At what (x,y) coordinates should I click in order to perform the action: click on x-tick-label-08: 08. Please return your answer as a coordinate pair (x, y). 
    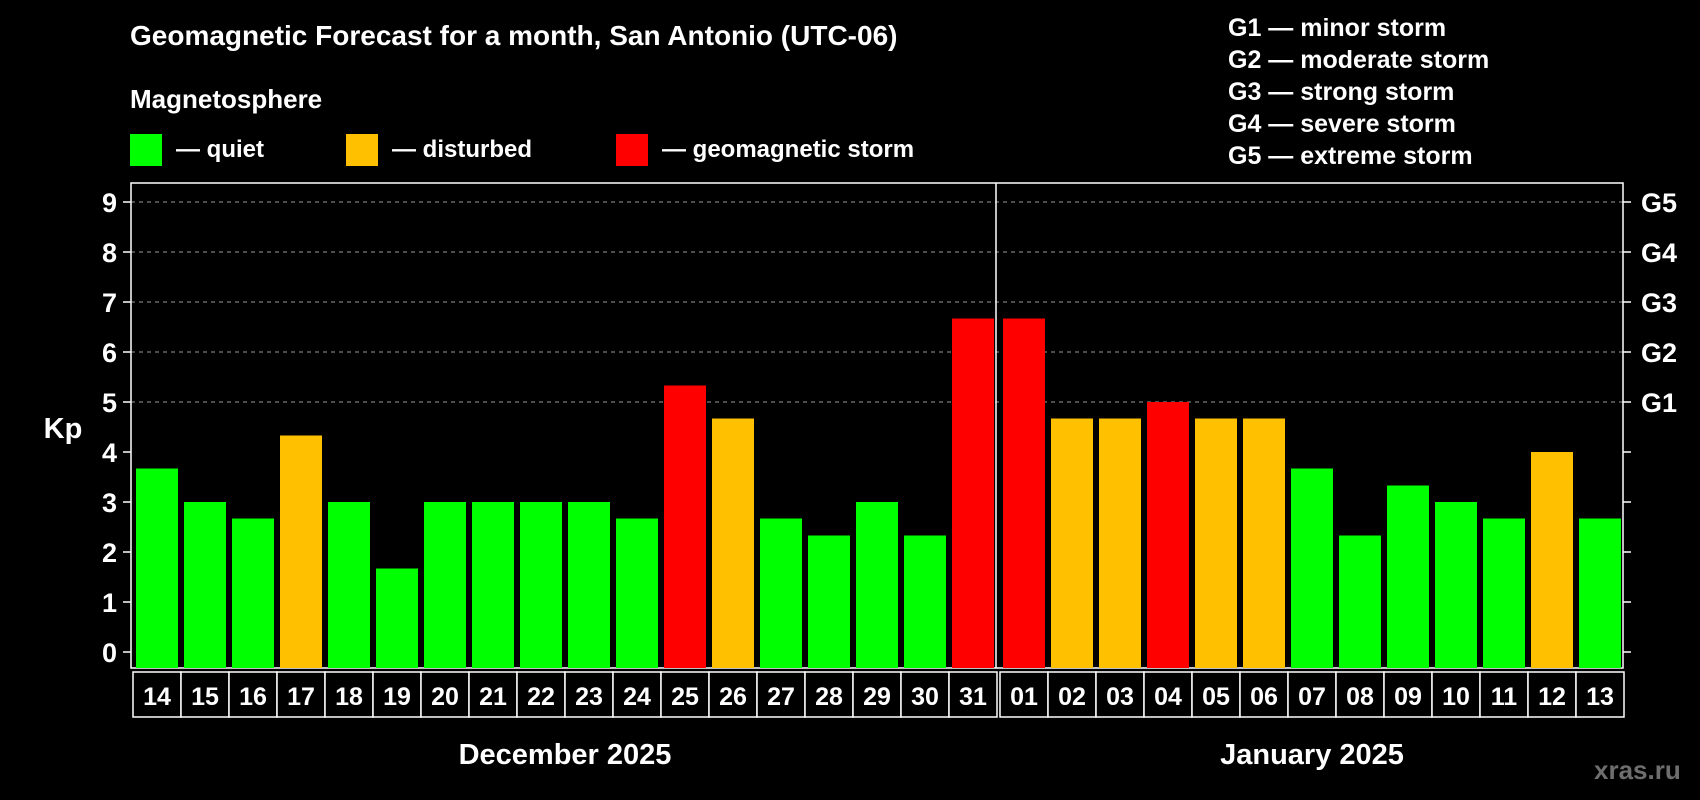
    Looking at the image, I should click on (1360, 697).